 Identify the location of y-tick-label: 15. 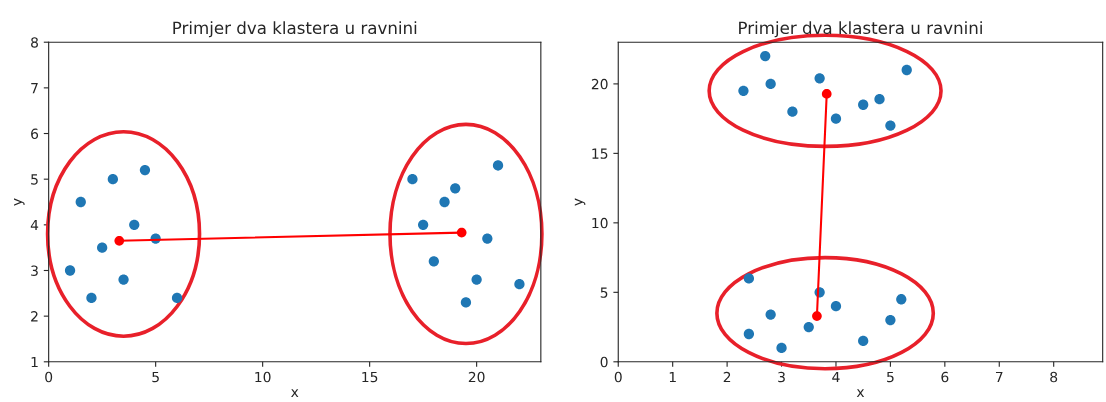
(600, 153).